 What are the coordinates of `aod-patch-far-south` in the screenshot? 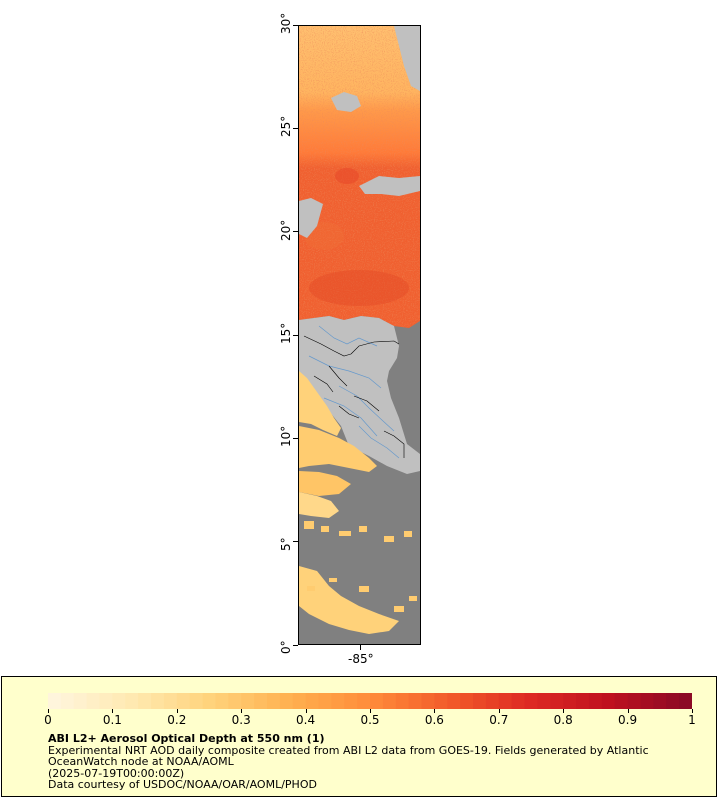 It's located at (349, 600).